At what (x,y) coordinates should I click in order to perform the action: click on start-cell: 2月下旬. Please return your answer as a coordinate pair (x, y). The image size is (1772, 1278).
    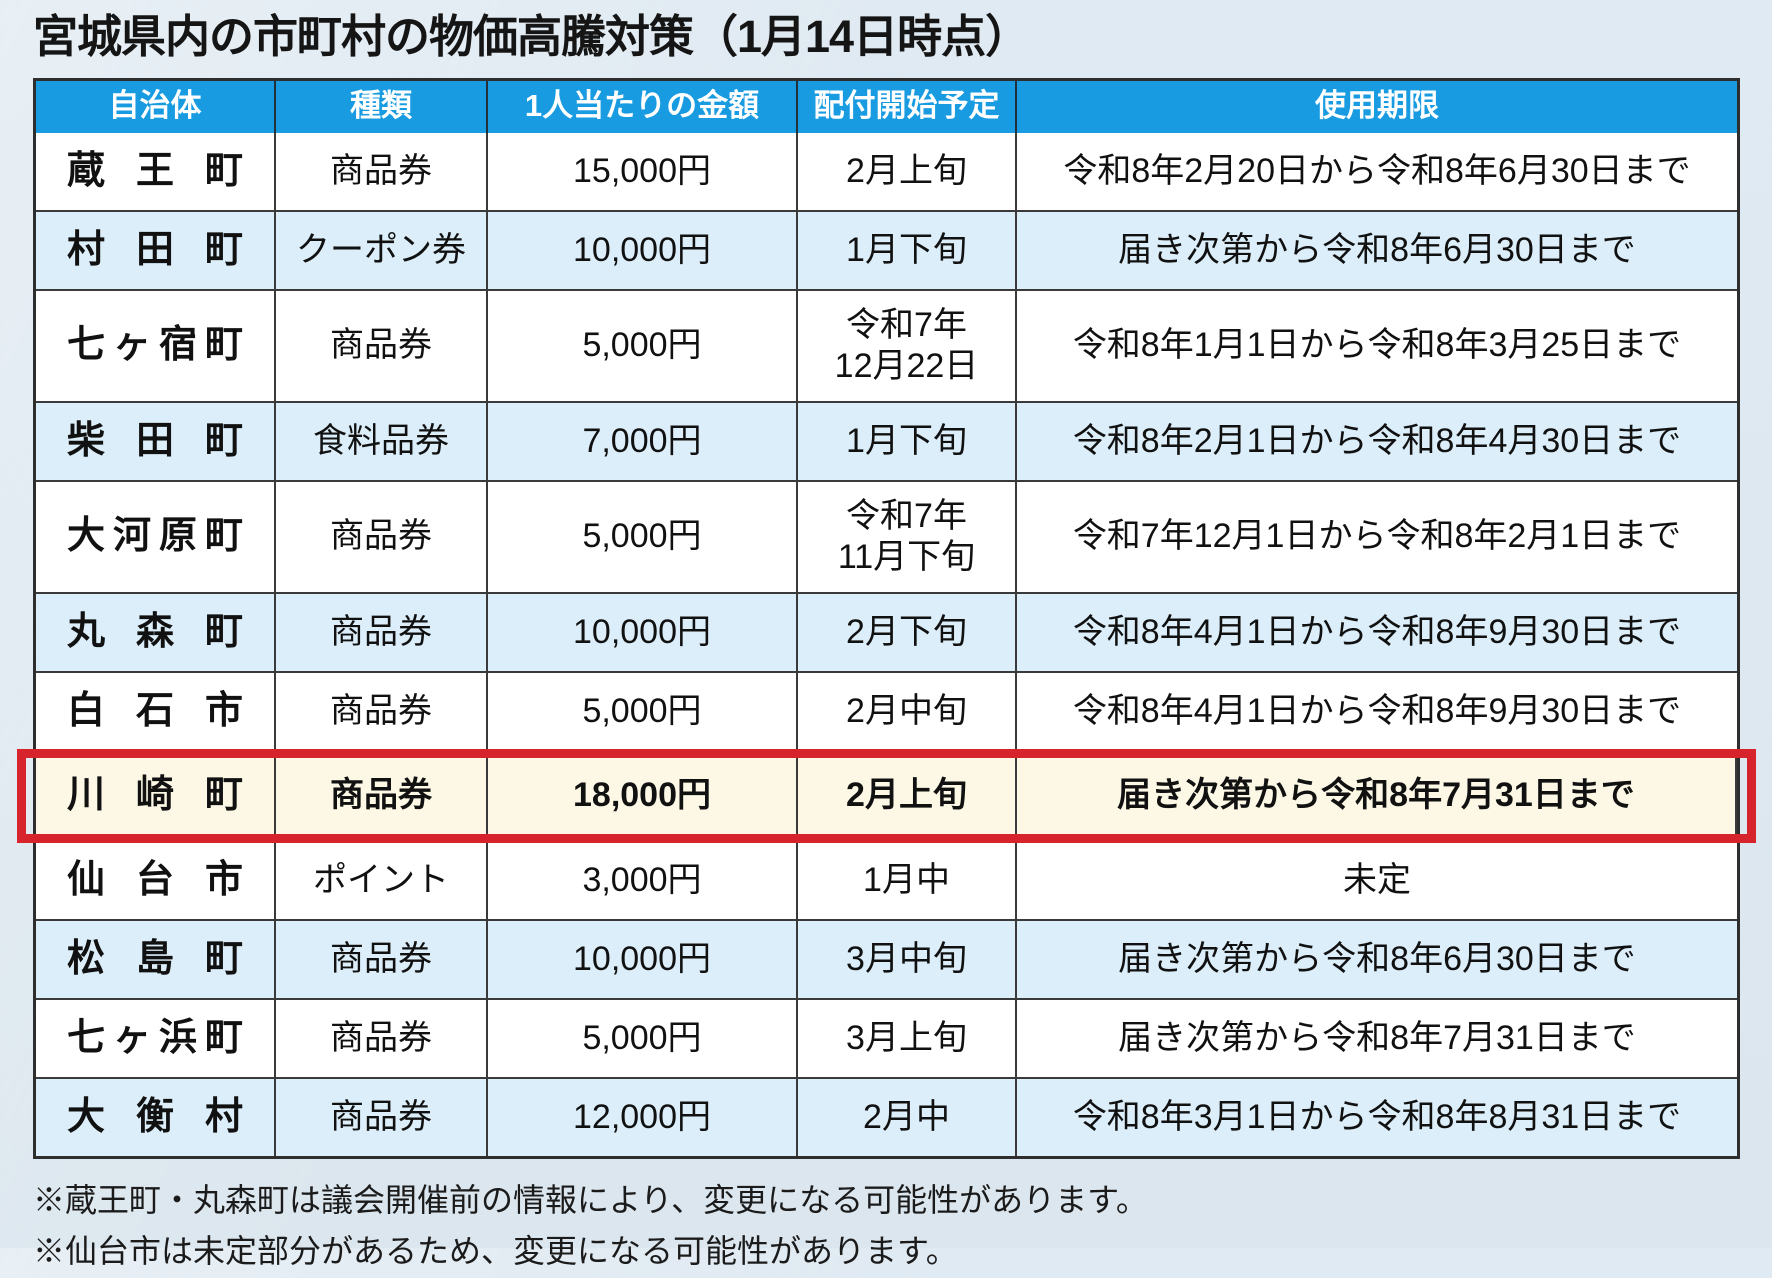
    Looking at the image, I should click on (907, 632).